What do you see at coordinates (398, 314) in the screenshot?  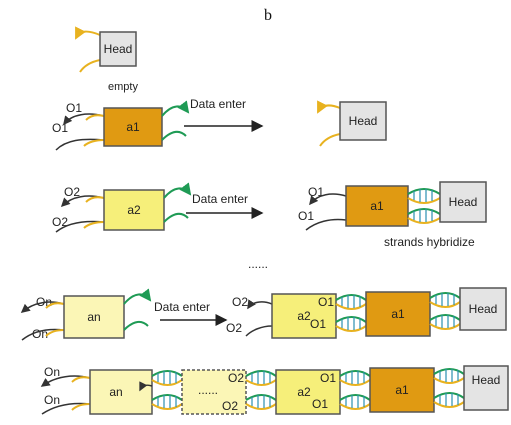 I see `chain3-a1-label: a1` at bounding box center [398, 314].